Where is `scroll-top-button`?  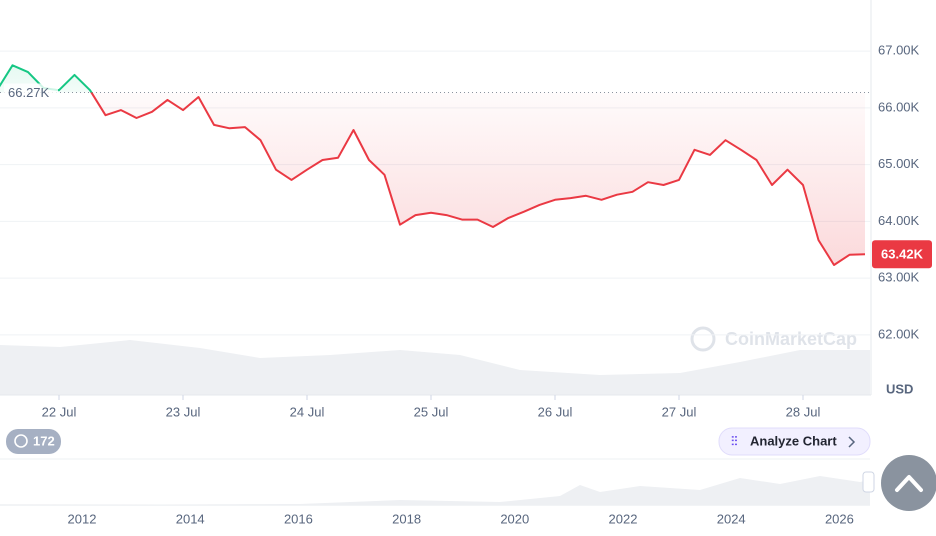
scroll-top-button is located at coordinates (908, 483).